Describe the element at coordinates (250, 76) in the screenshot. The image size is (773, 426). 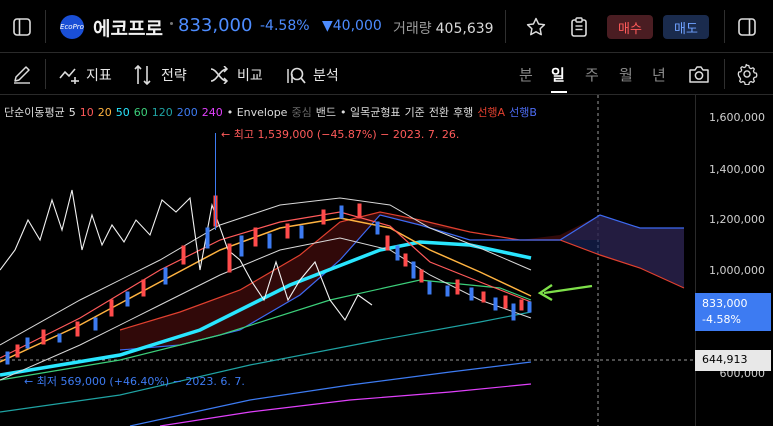
I see `compare-label: 비교` at that location.